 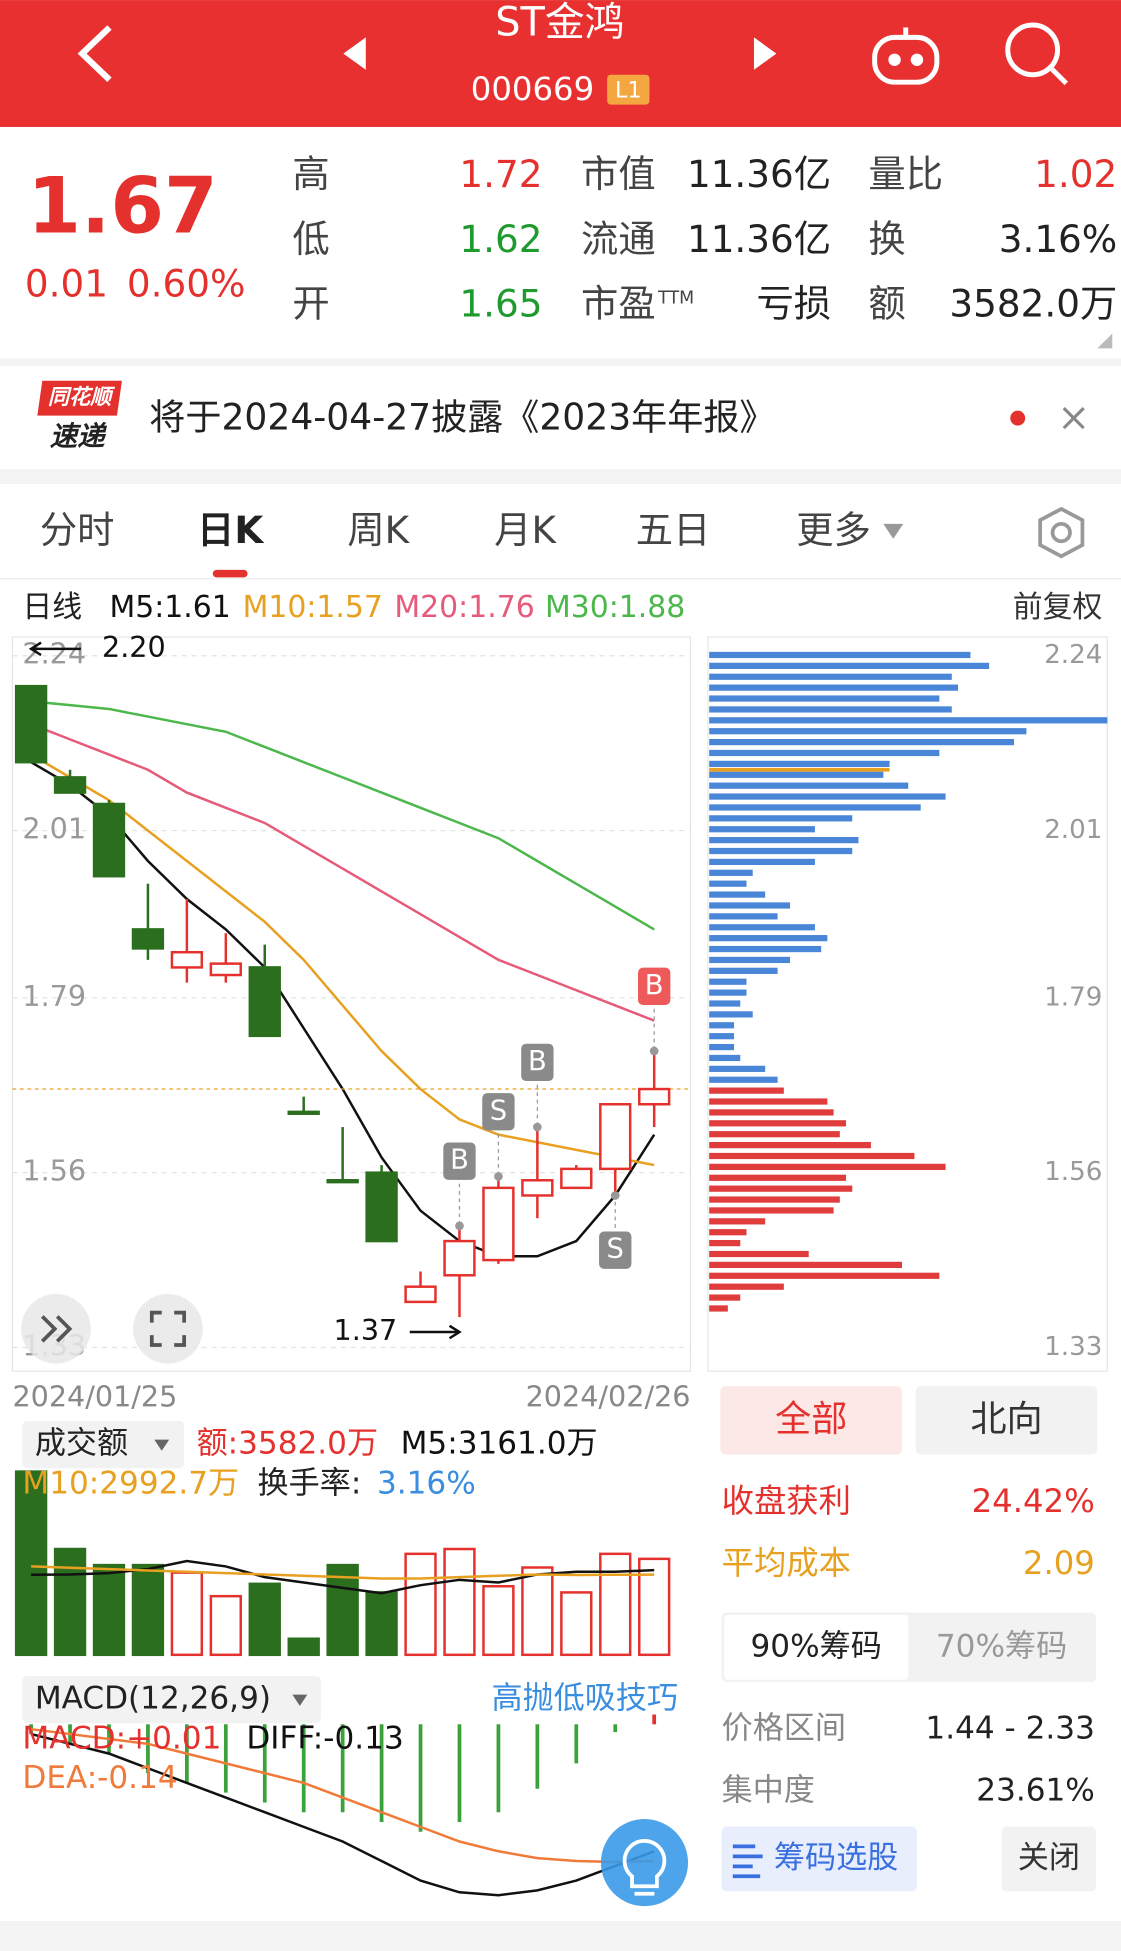 I want to click on strategy-link: 高抛低吸技巧, so click(x=584, y=1699).